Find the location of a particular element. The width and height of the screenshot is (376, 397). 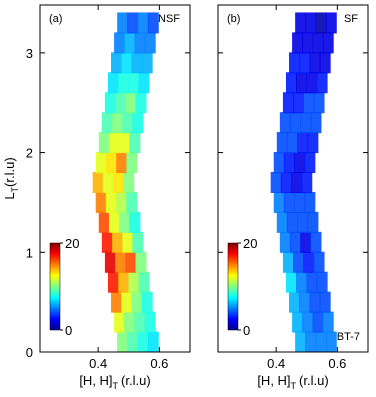

y-axis-label: LT(r.l.u) is located at coordinates (11, 178).